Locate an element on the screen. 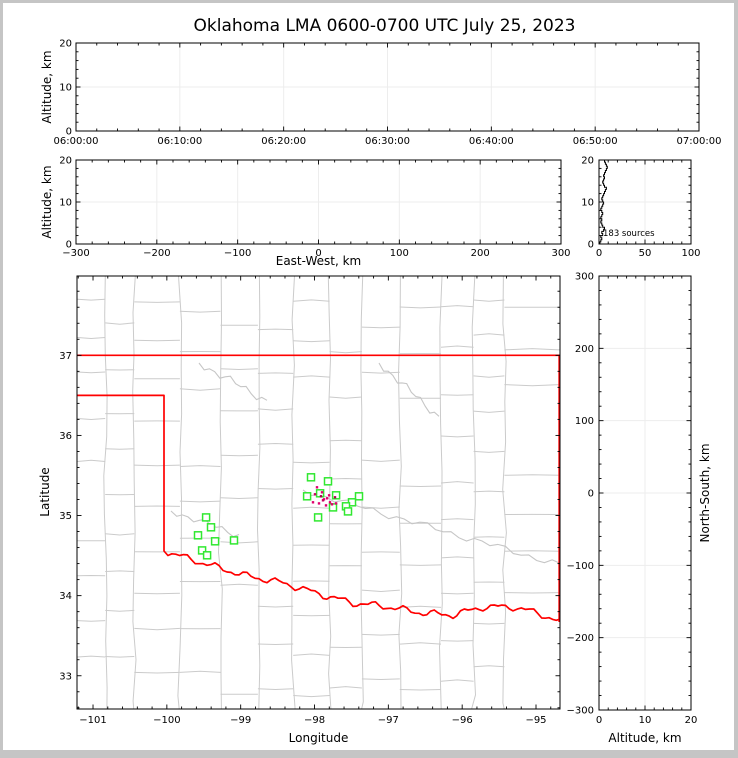  tick-label: 06:00:00 is located at coordinates (76, 141).